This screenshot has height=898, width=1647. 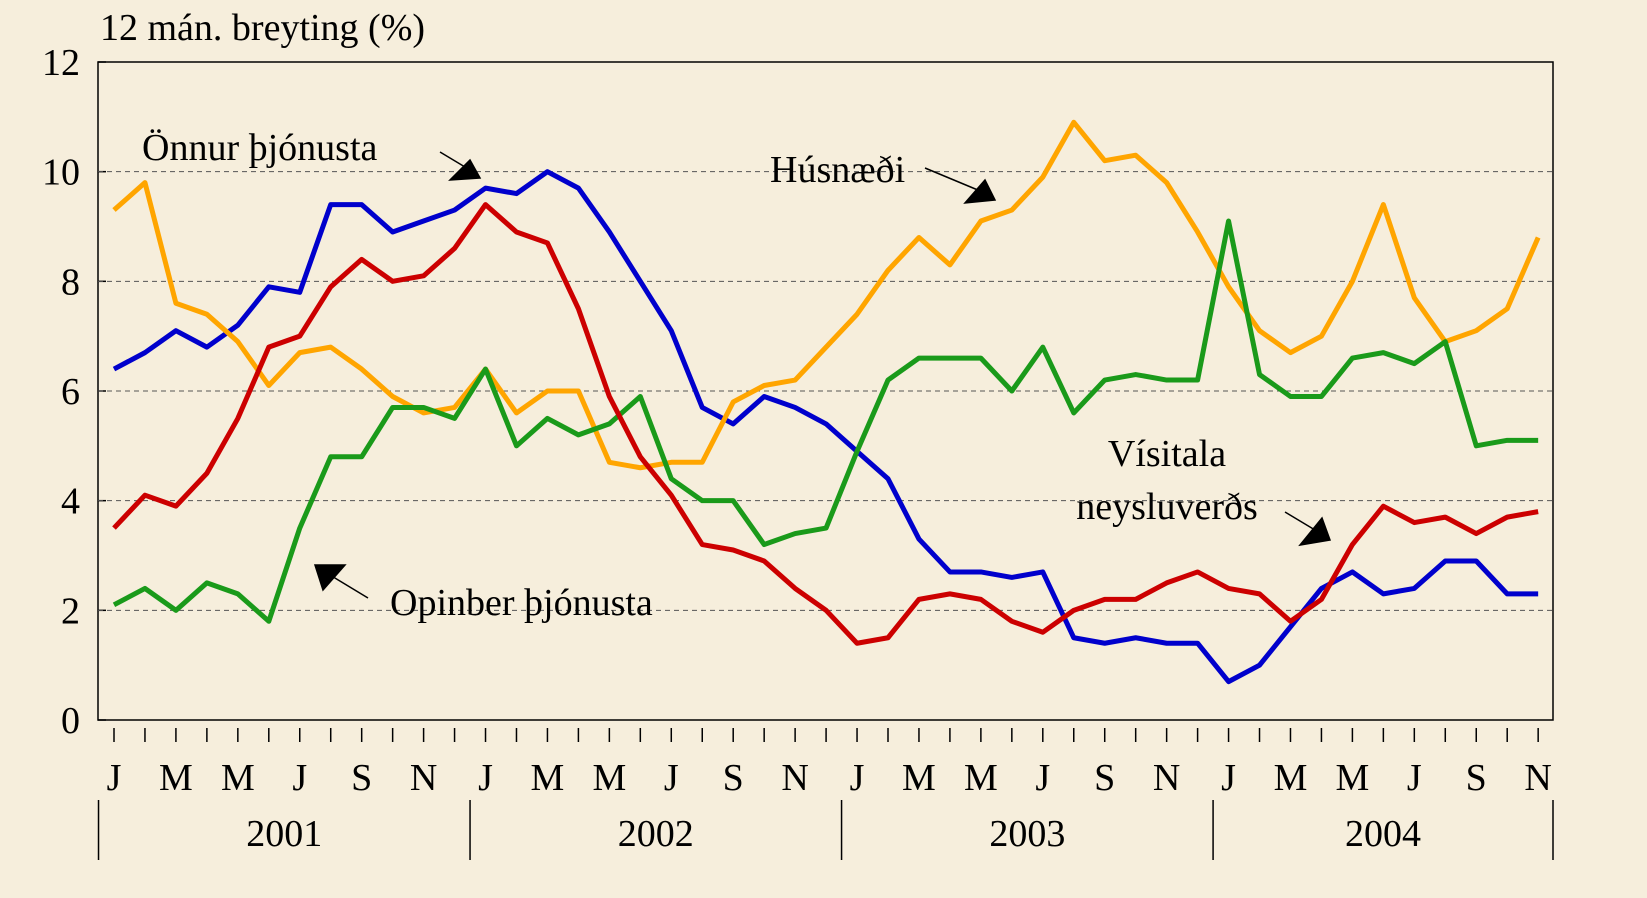 What do you see at coordinates (70, 392) in the screenshot?
I see `y-tick-label: 6` at bounding box center [70, 392].